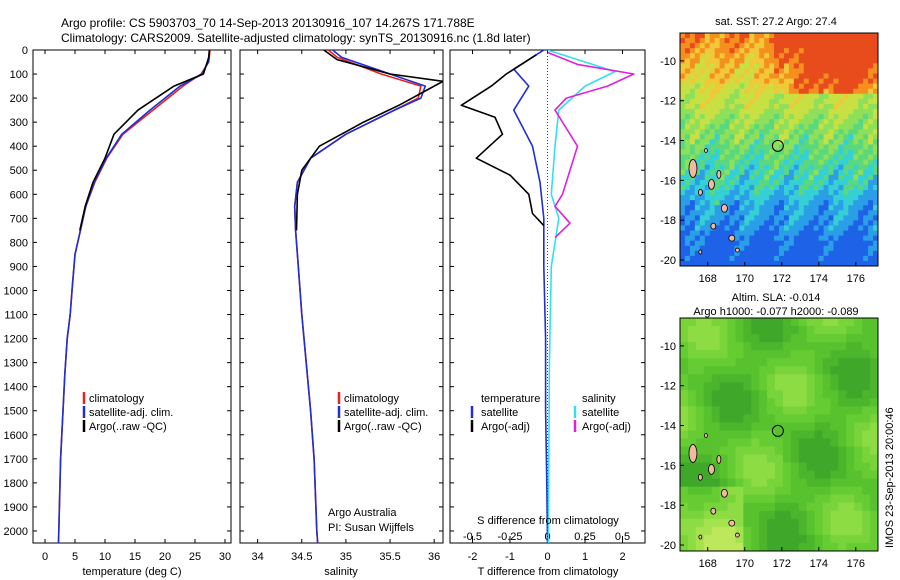 This screenshot has height=580, width=900. Describe the element at coordinates (708, 564) in the screenshot. I see `map-x-tick-label: 168` at that location.